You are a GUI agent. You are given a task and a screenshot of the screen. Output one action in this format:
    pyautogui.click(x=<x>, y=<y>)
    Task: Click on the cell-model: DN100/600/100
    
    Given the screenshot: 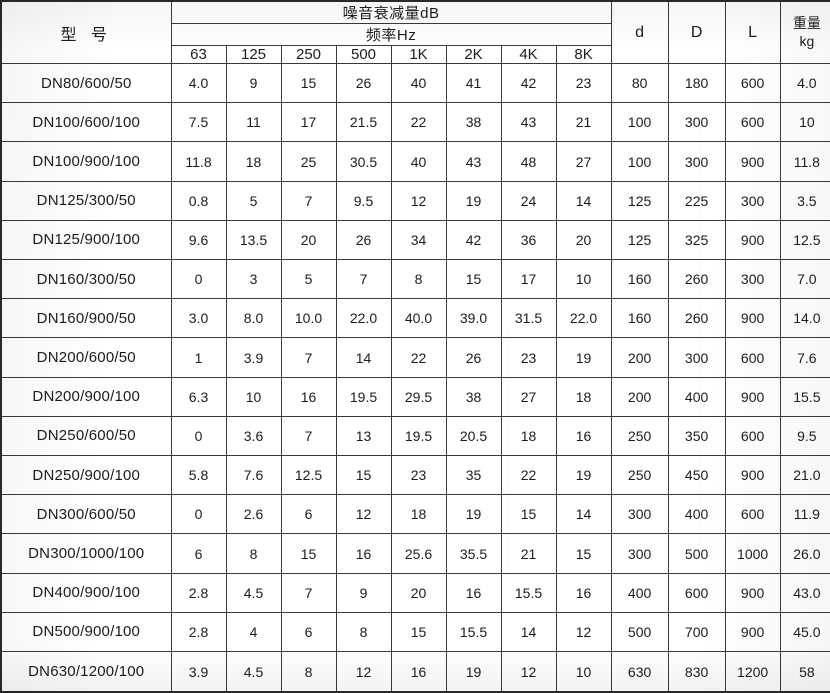 What is the action you would take?
    pyautogui.click(x=86, y=122)
    